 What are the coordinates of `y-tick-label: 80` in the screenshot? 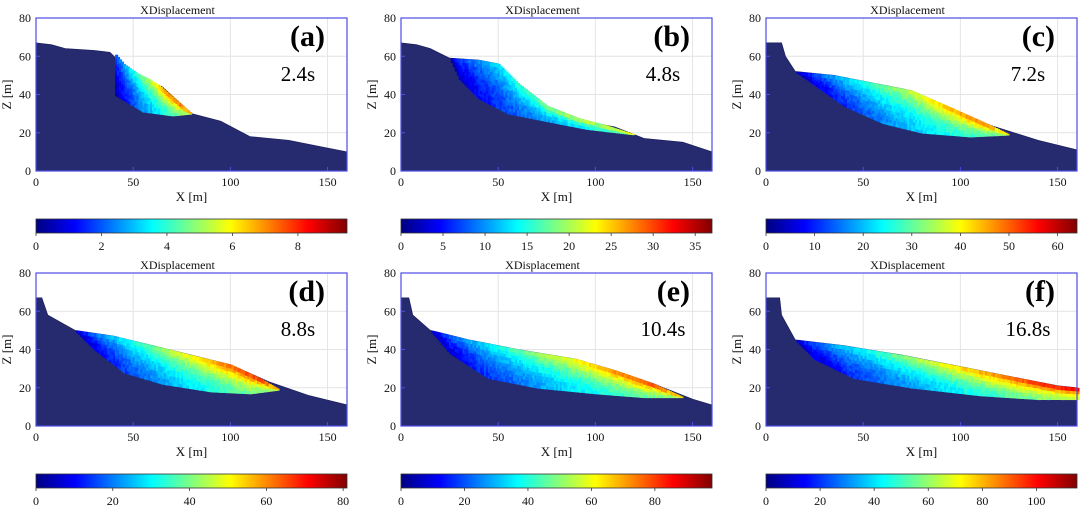 It's located at (25, 18).